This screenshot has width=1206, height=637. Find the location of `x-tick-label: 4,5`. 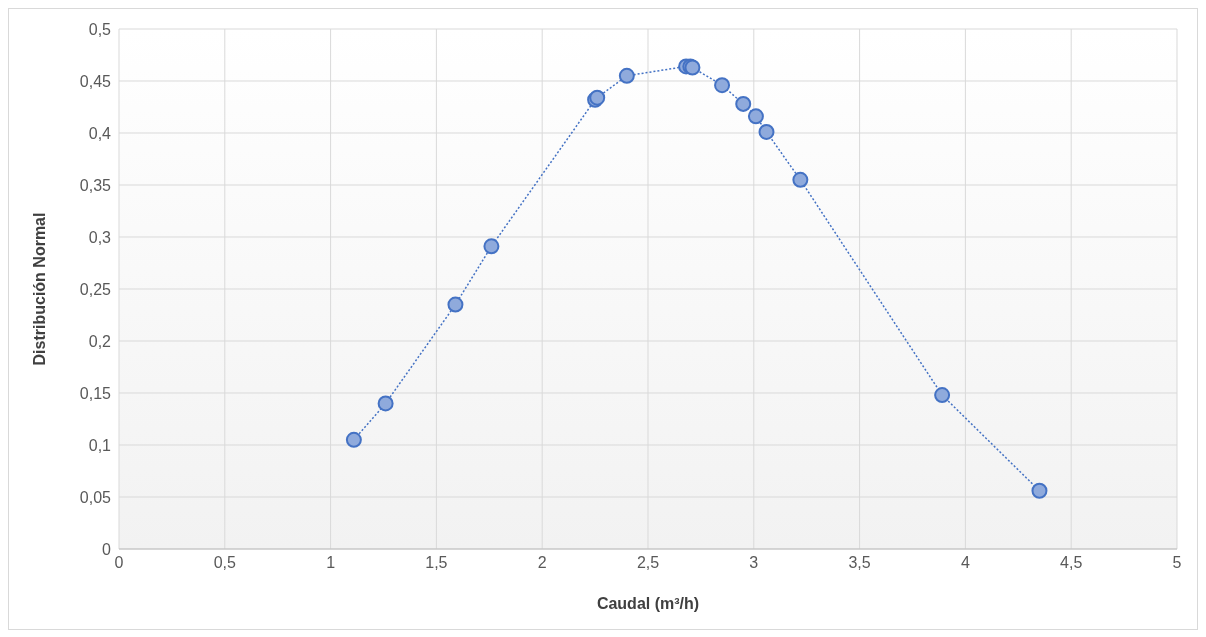

x-tick-label: 4,5 is located at coordinates (1071, 563).